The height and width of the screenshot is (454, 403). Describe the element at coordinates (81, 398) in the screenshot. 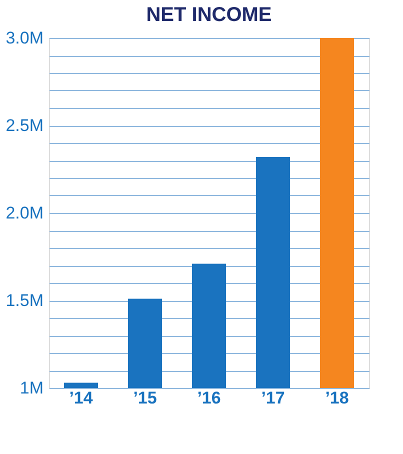

I see `x-tick-label: ’14` at that location.